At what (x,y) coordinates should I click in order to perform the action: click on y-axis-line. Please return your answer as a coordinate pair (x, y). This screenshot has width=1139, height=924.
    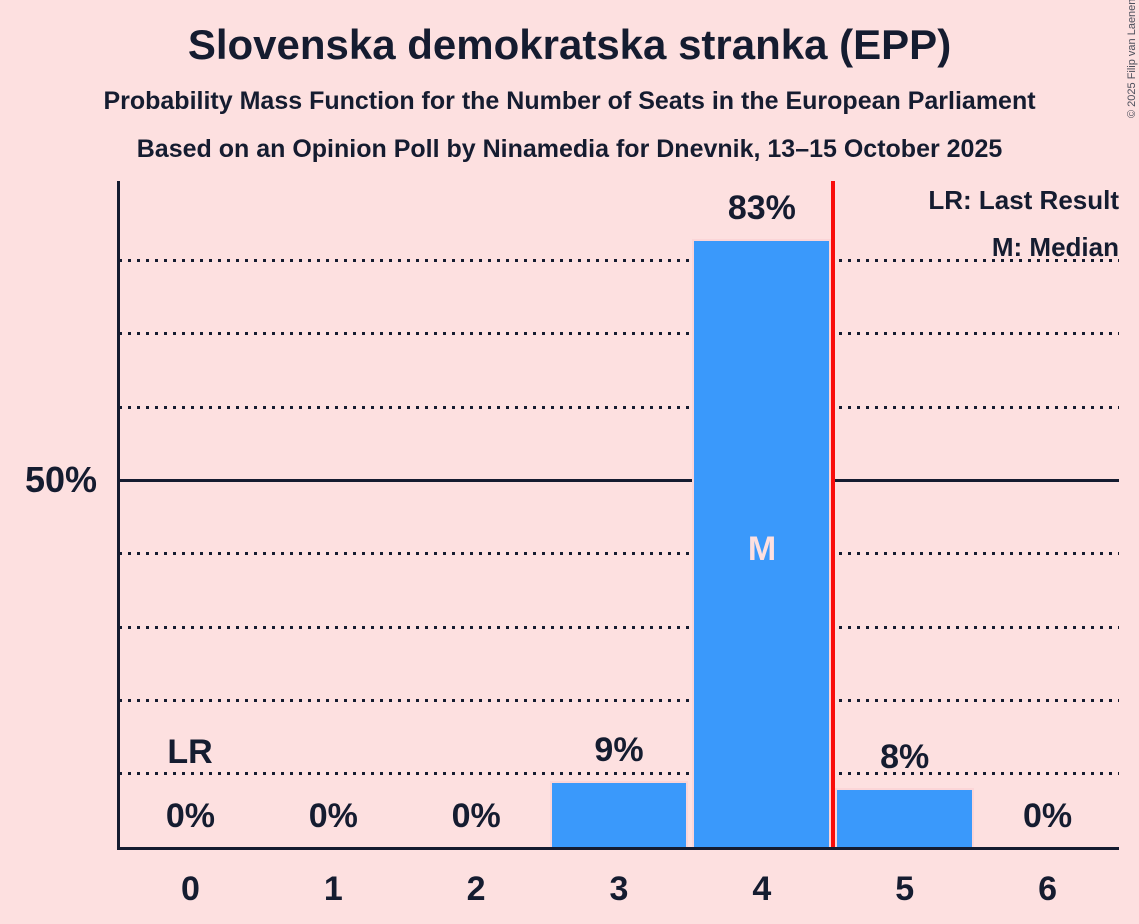
    Looking at the image, I should click on (118, 515).